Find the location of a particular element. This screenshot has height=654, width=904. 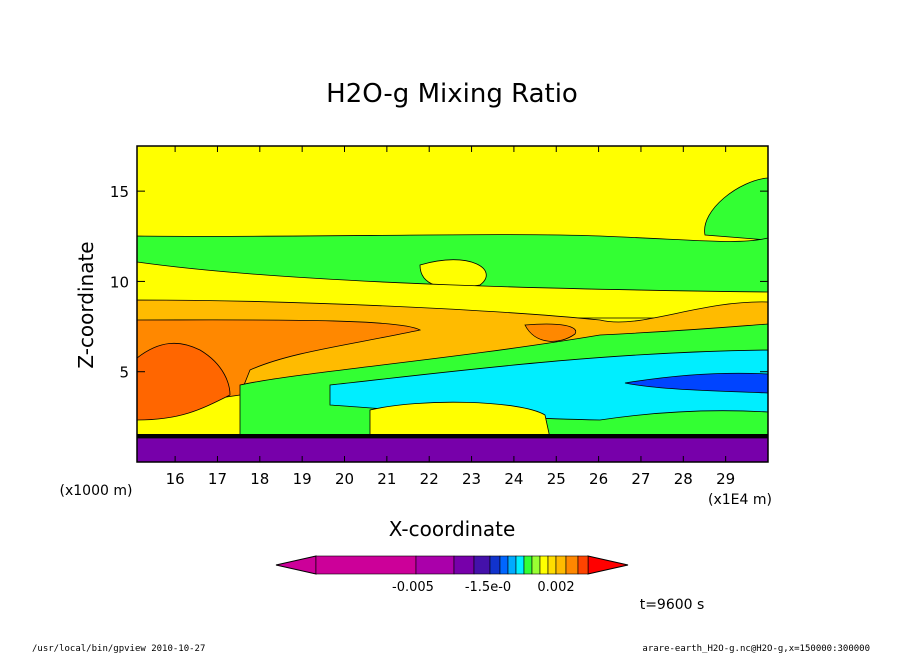

colorbar-label: -1.5e-0 is located at coordinates (488, 587).